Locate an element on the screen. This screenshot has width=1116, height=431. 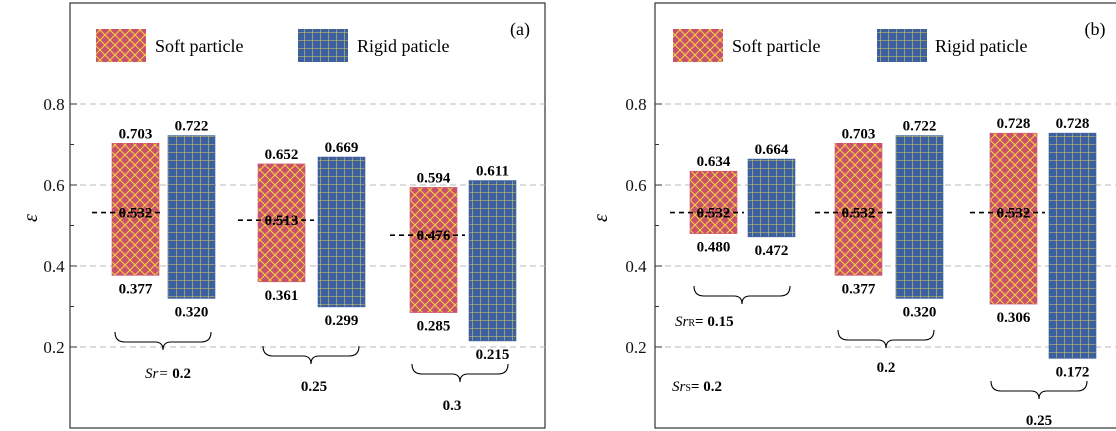
srs-value: 0.2 is located at coordinates (712, 387).